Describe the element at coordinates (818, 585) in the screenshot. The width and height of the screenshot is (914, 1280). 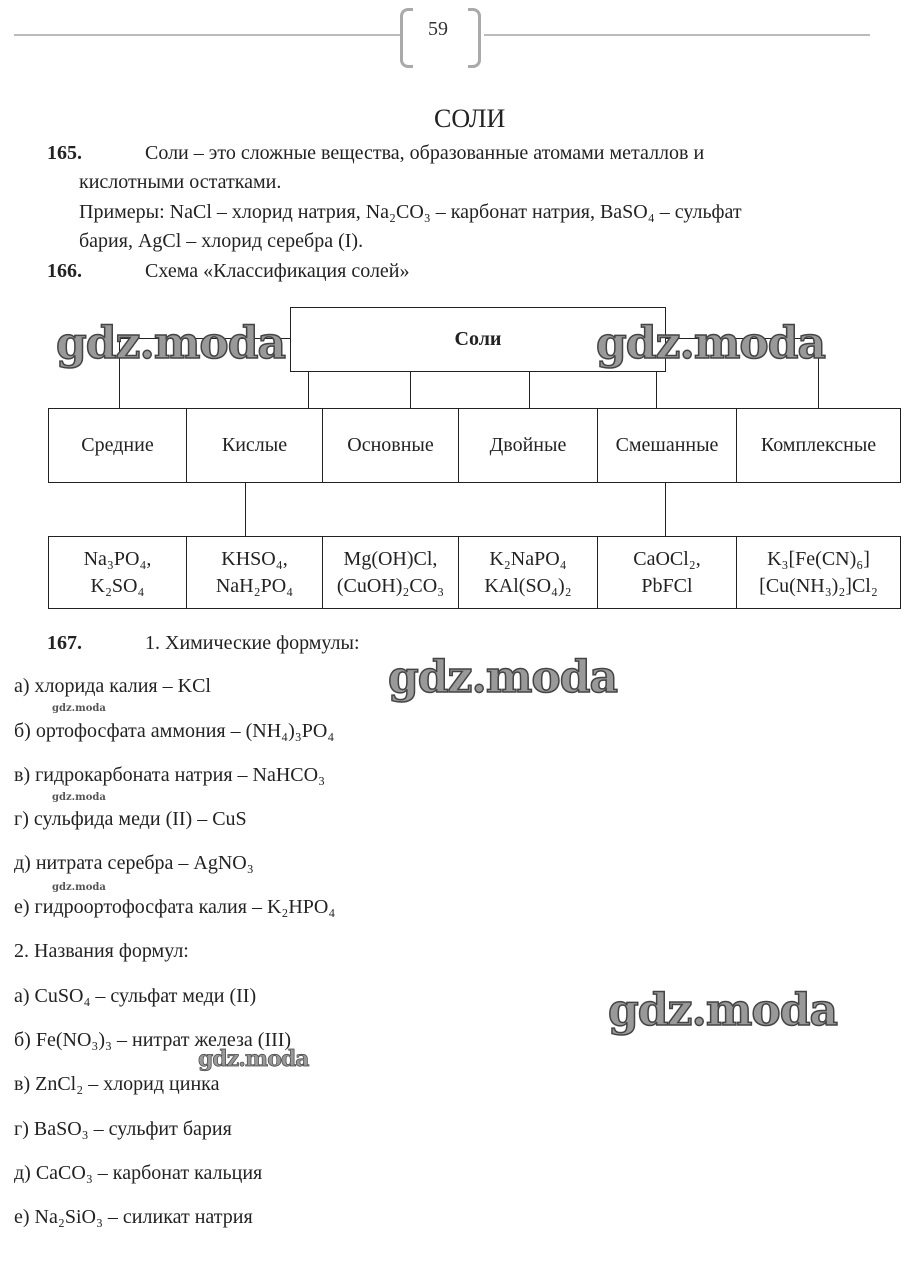
I see `formula: [Cu(NH₃)₂]Cl₂` at that location.